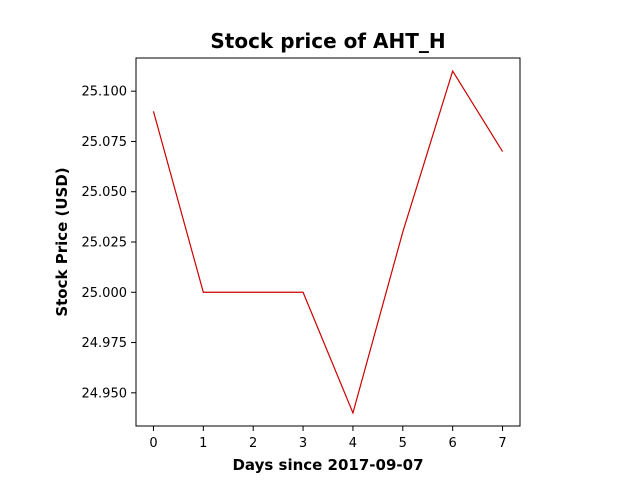 This screenshot has height=480, width=640. I want to click on y-tick-label: 24.975, so click(105, 343).